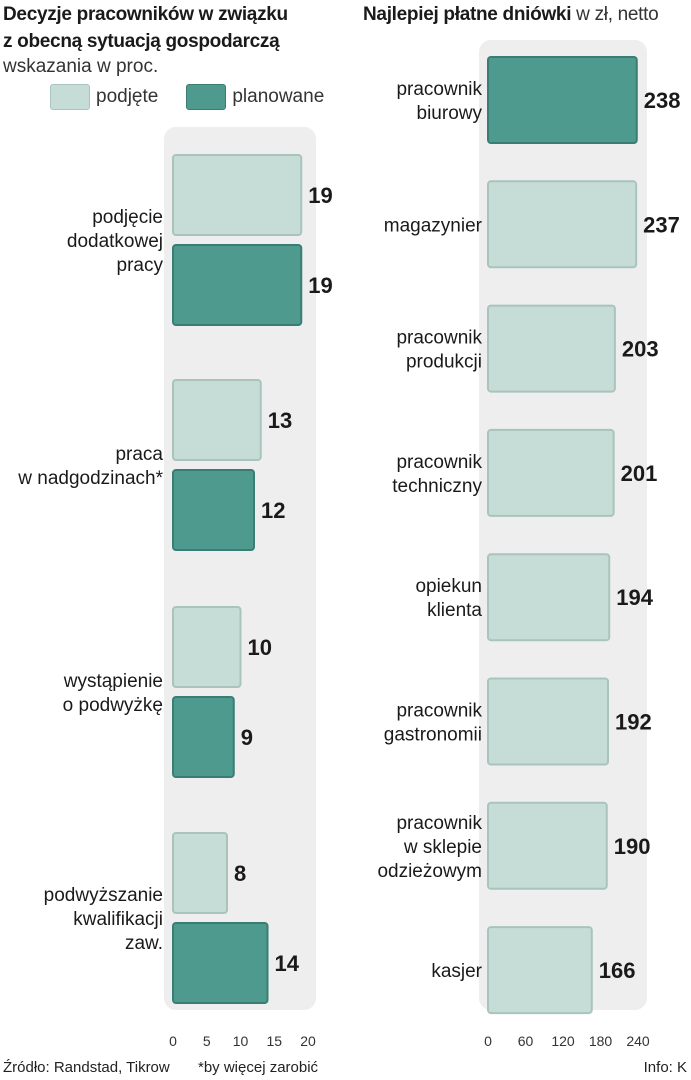 The width and height of the screenshot is (691, 1080). I want to click on category-label: kwalifikacji, so click(118, 919).